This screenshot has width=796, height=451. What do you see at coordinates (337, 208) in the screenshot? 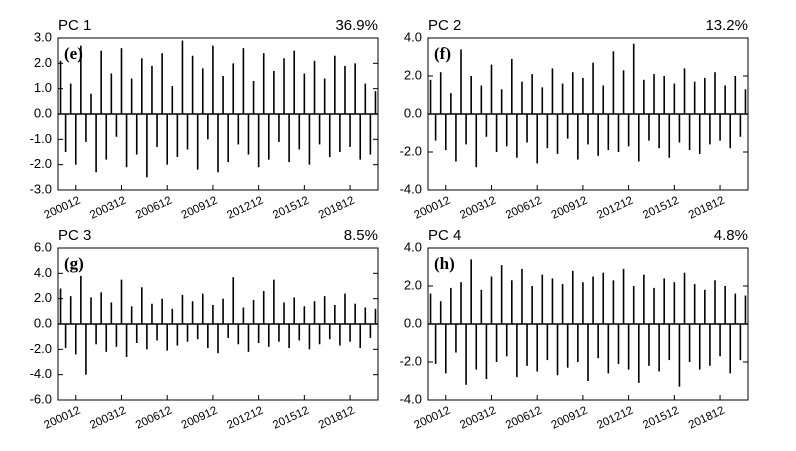
I see `x-tick-label: 201812` at bounding box center [337, 208].